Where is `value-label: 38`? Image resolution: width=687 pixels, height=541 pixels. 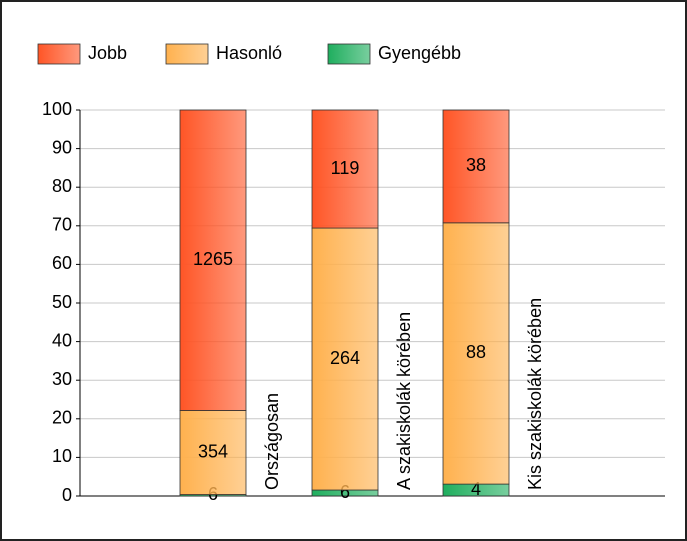
value-label: 38 is located at coordinates (476, 165).